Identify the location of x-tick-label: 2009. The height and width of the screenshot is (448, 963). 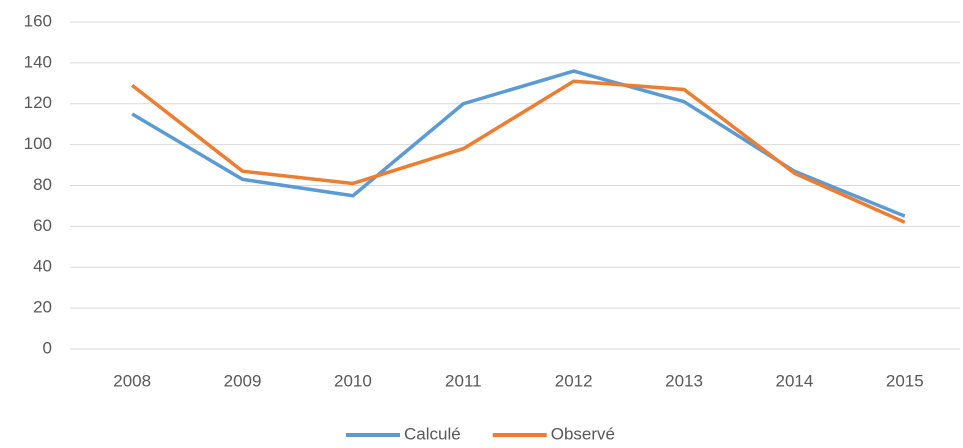
(243, 380).